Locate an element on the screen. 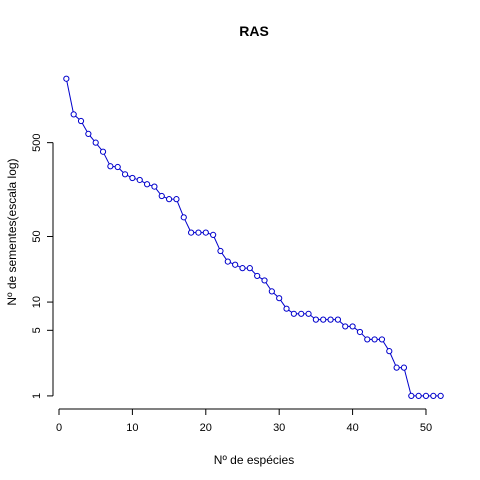 This screenshot has height=480, width=480. y-tick-label: 50 is located at coordinates (37, 236).